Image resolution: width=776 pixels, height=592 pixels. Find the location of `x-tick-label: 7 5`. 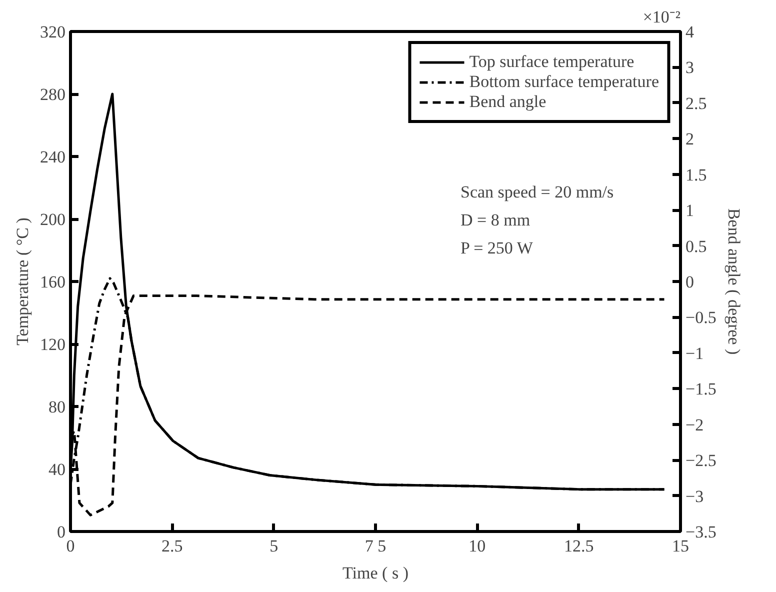

x-tick-label: 7 5 is located at coordinates (375, 546).